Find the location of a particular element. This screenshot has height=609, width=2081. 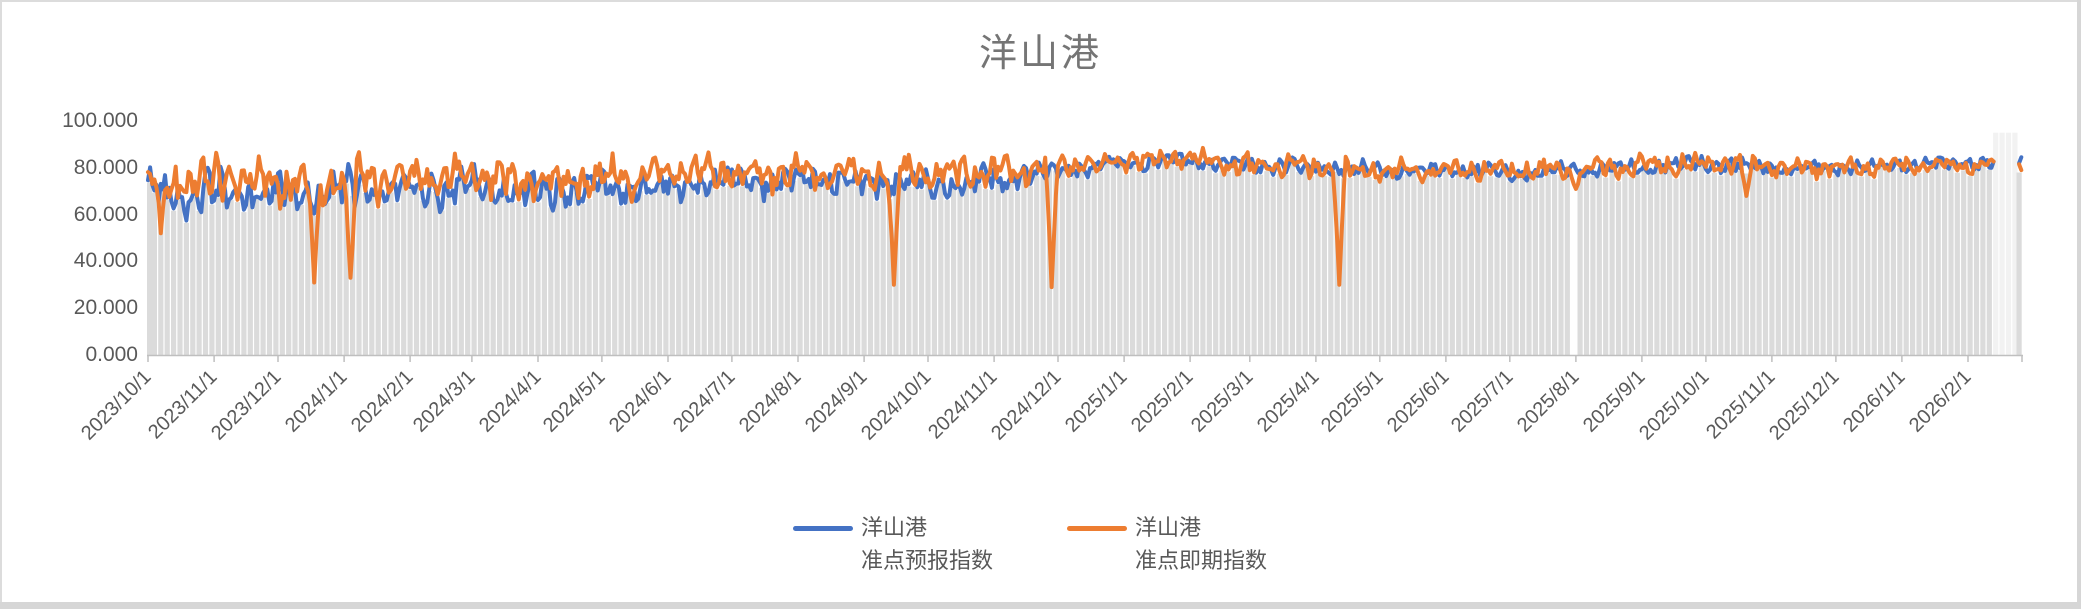

y-axis-label: 0.000 is located at coordinates (111, 354).